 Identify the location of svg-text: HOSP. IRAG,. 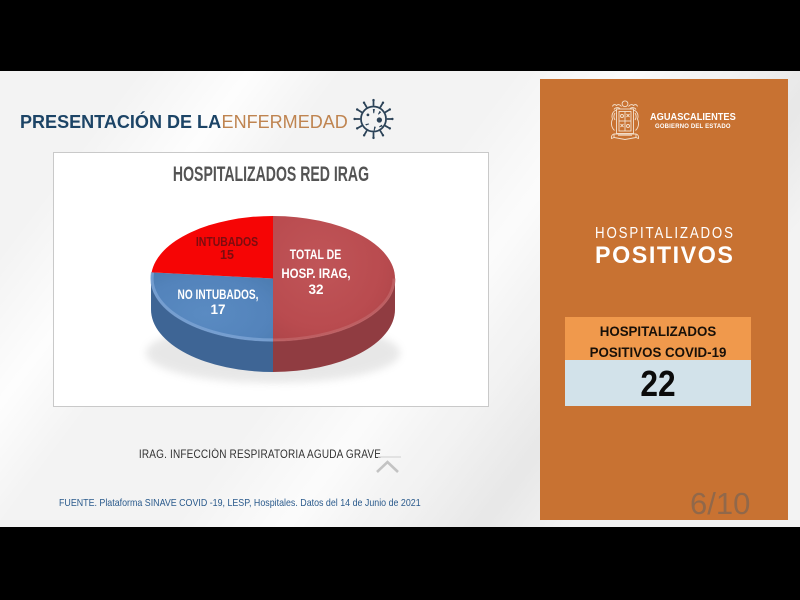
(315, 273).